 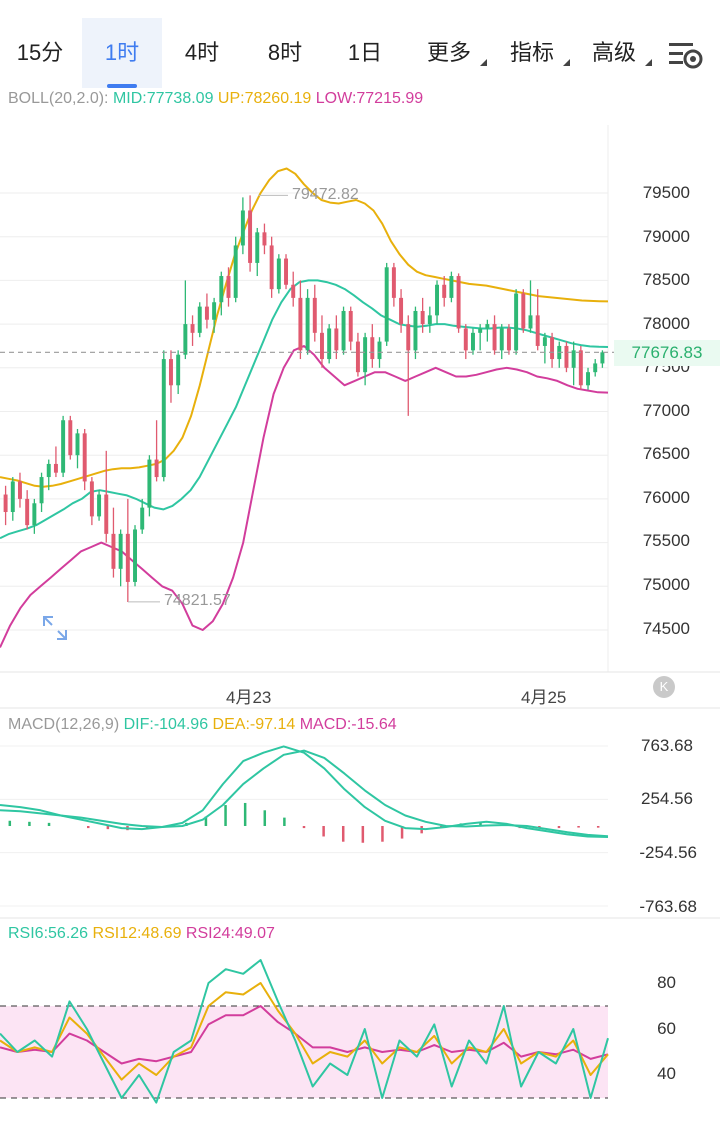 I want to click on timeframe-tabs: 15分 1时 4时 8时 1日 更多 指标 高级, so click(x=360, y=45).